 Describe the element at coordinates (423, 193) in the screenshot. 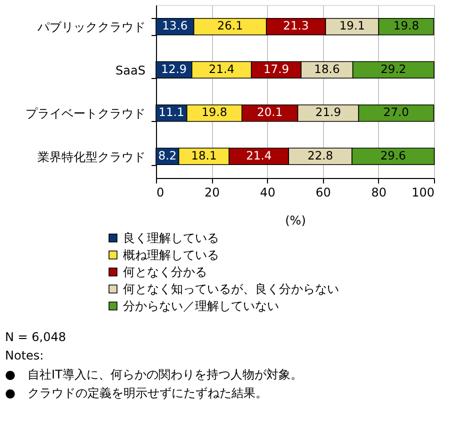

I see `x-tick-label: 100` at that location.